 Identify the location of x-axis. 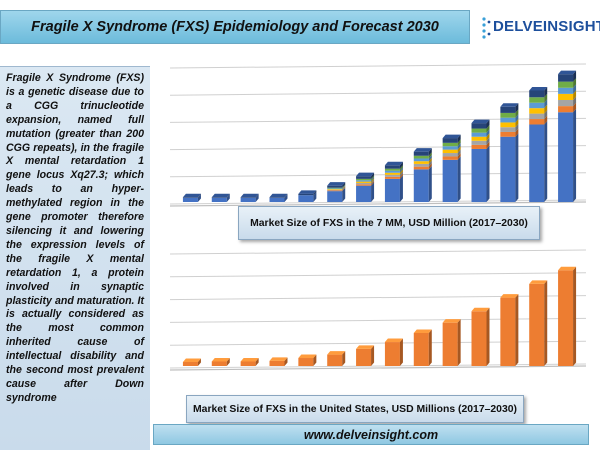
(378, 204).